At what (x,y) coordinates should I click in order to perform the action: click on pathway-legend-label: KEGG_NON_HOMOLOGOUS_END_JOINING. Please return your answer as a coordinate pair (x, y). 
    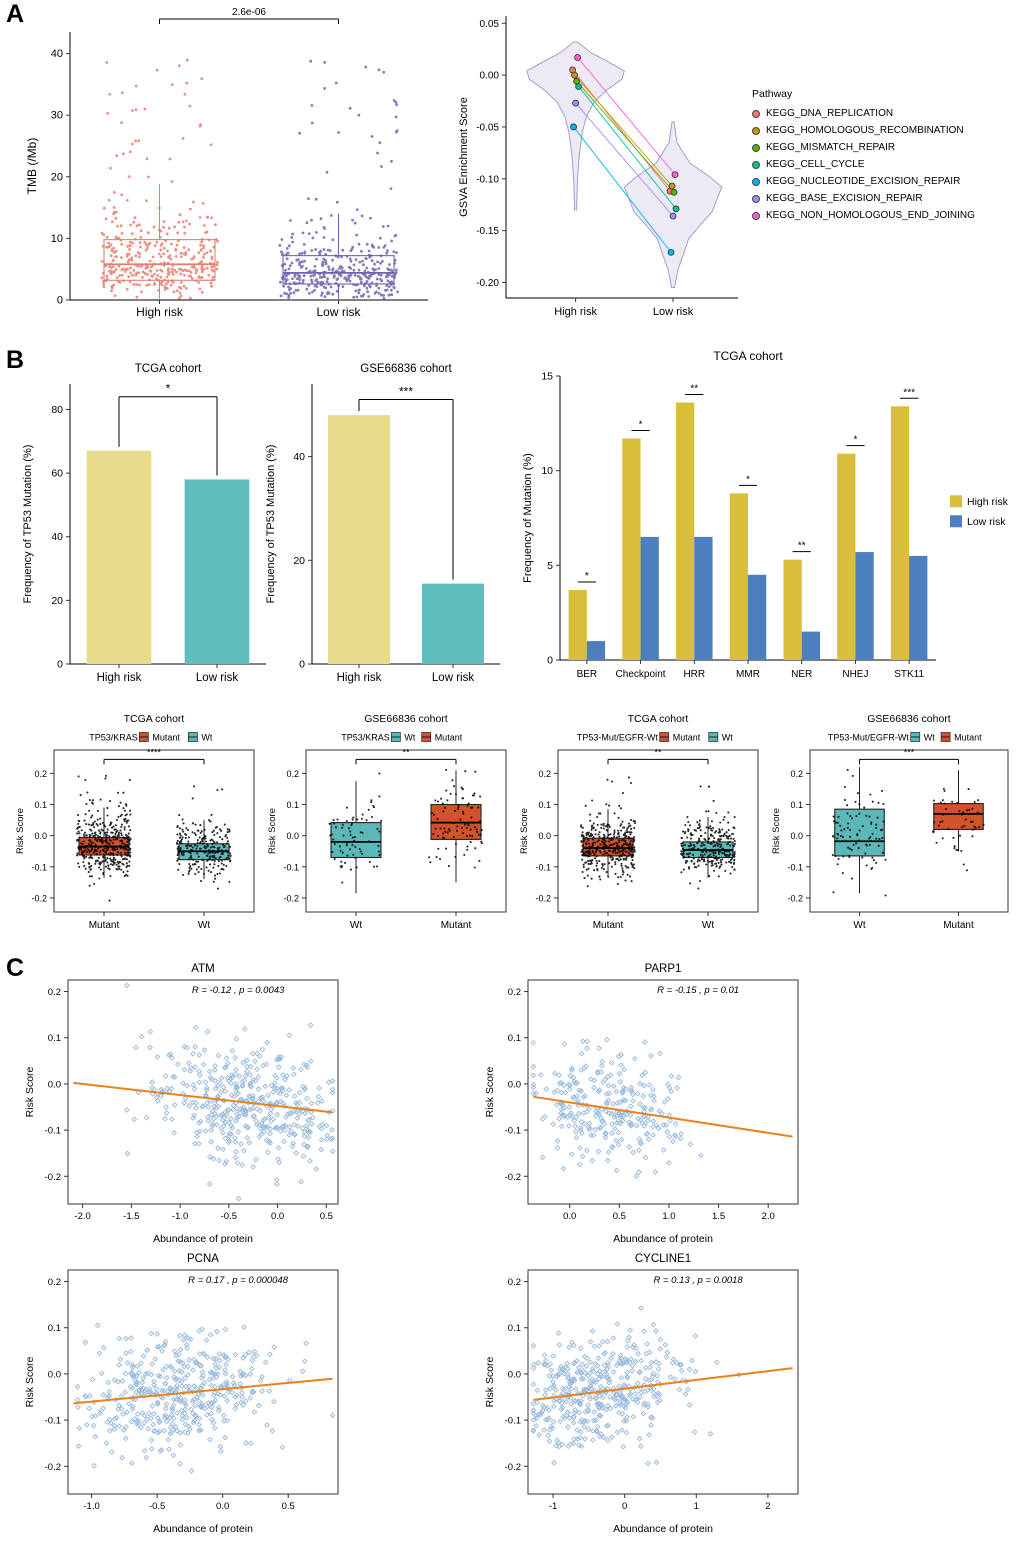
    Looking at the image, I should click on (870, 215).